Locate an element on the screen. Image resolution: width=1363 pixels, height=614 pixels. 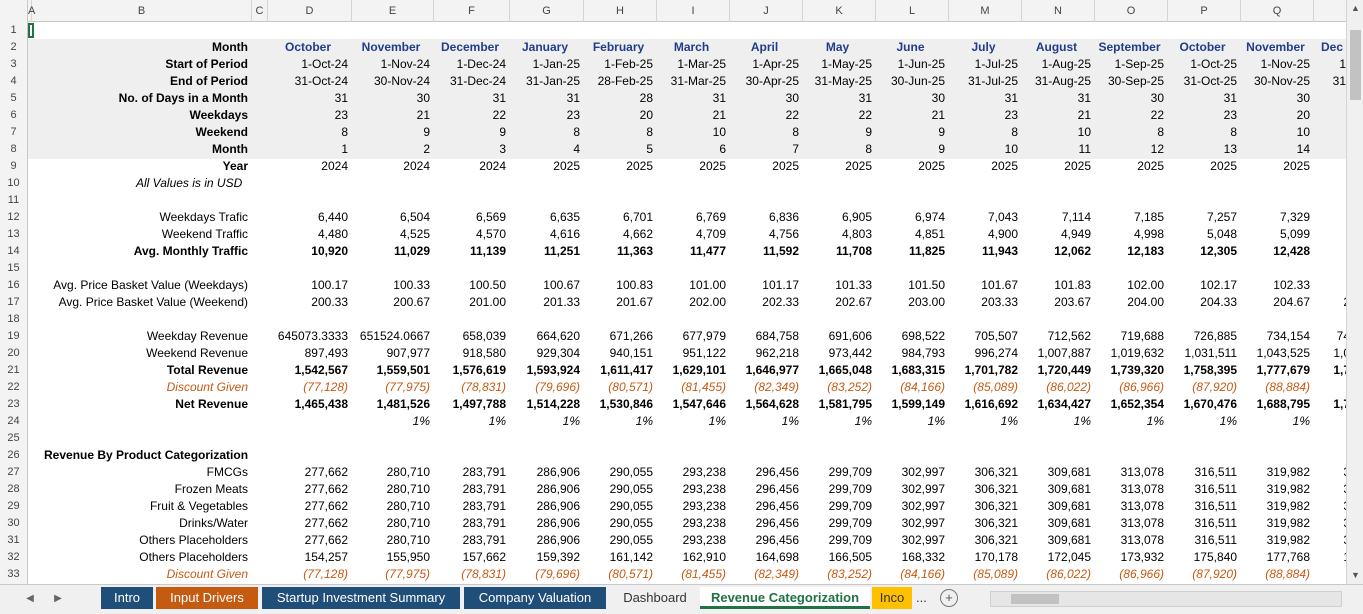
cell-value: 286,906 is located at coordinates (558, 472).